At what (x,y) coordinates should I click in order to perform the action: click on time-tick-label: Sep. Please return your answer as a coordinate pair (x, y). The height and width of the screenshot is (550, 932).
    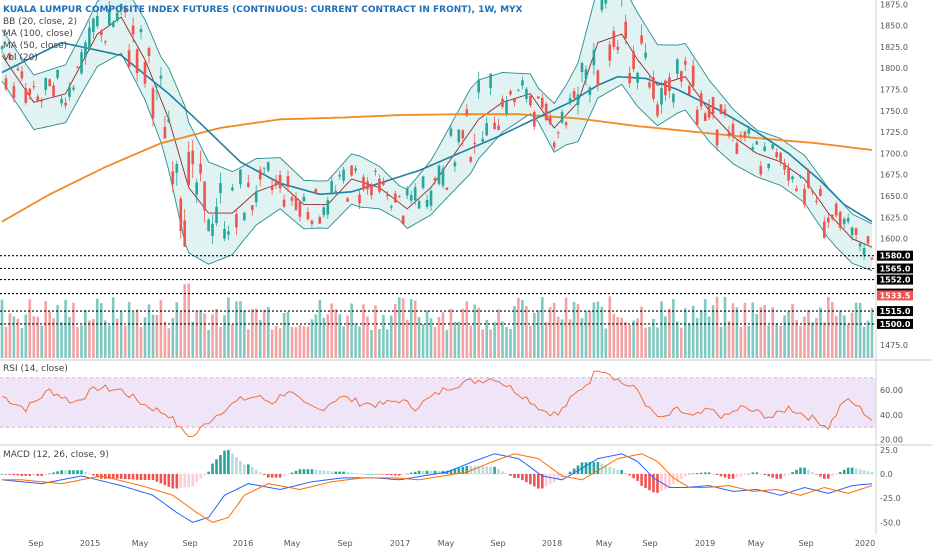
    Looking at the image, I should click on (189, 543).